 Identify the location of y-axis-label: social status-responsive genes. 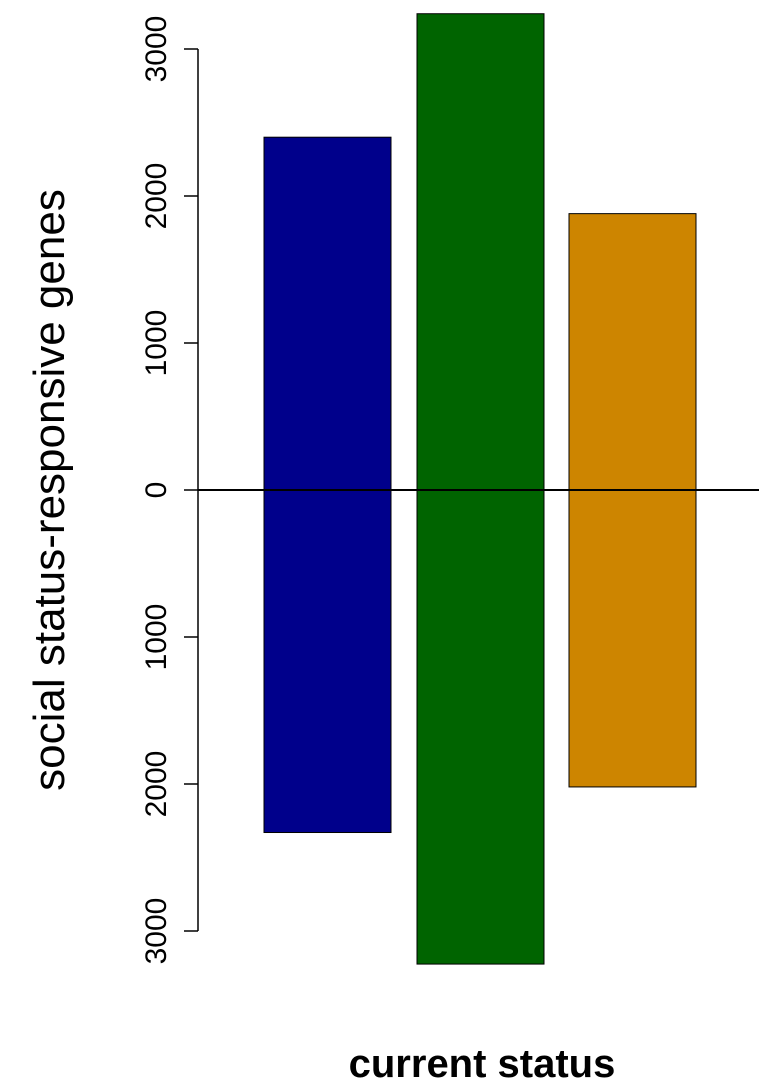
(49, 490).